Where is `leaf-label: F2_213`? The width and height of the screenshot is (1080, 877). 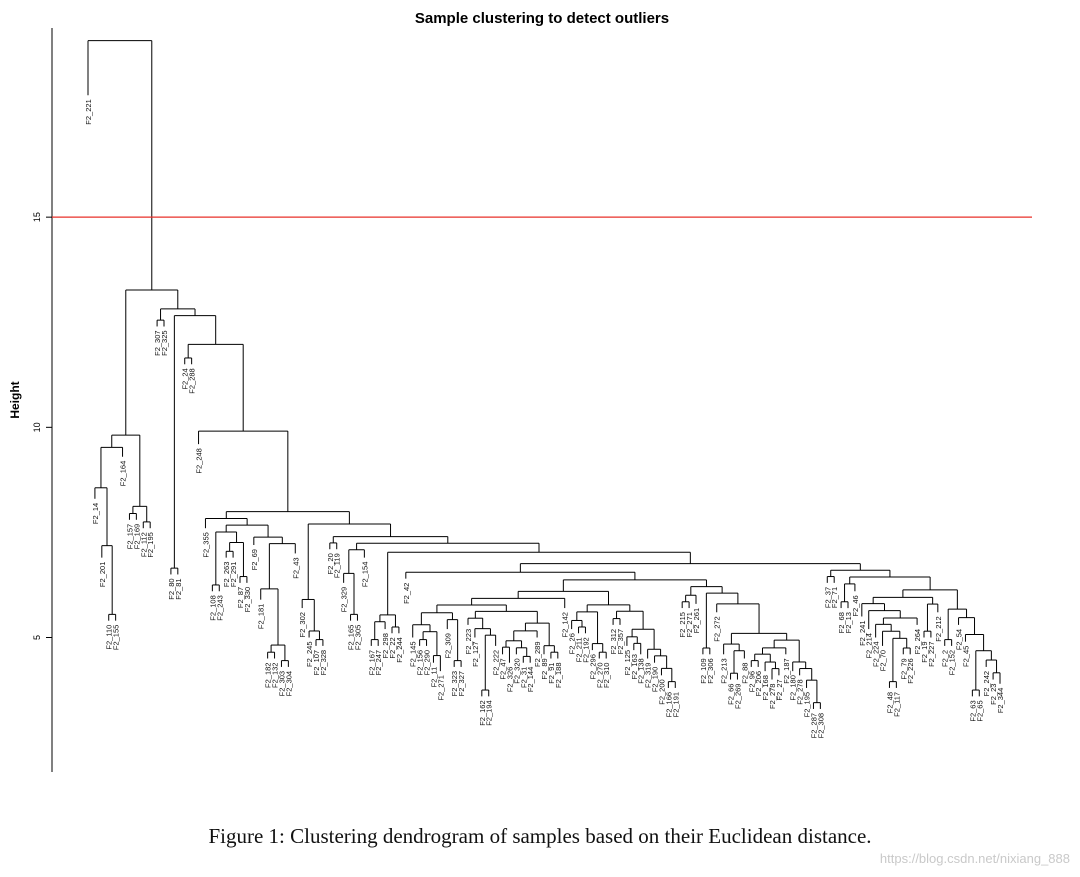 leaf-label: F2_213 is located at coordinates (724, 670).